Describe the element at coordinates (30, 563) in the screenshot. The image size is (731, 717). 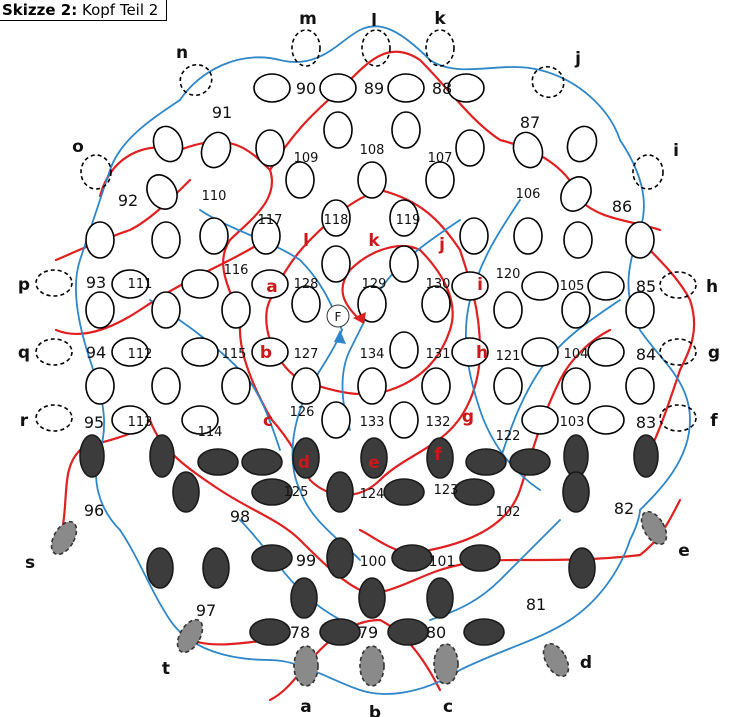
I see `outer-letter-label: s` at that location.